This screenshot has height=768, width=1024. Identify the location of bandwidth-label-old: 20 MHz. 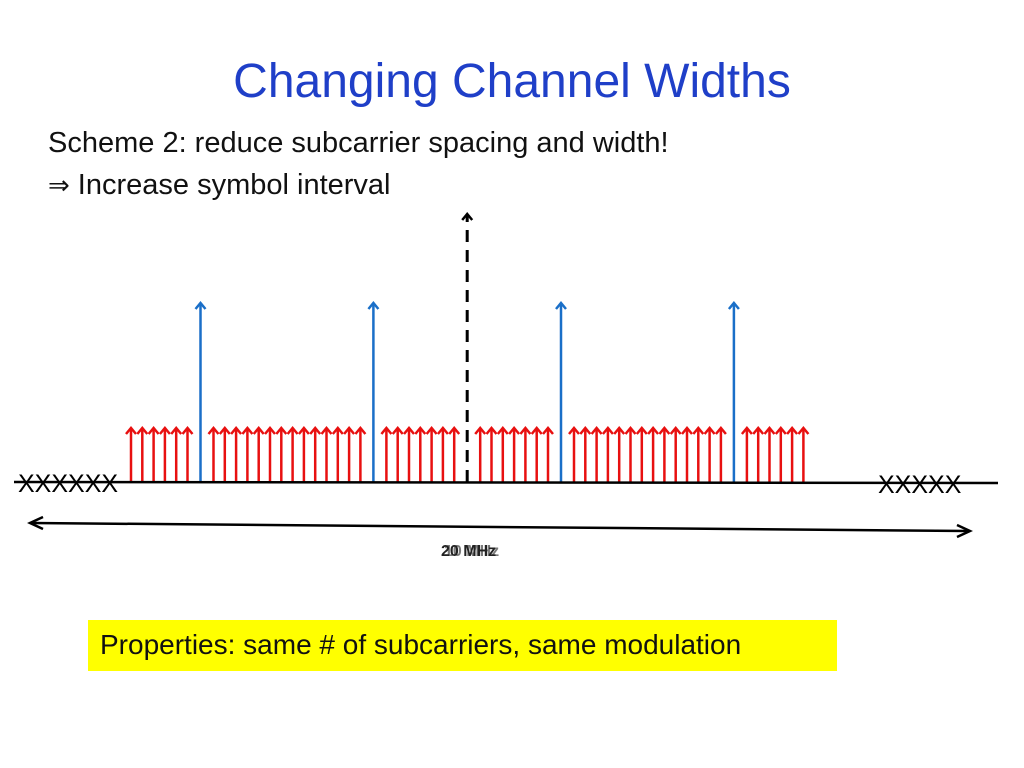
(468, 551).